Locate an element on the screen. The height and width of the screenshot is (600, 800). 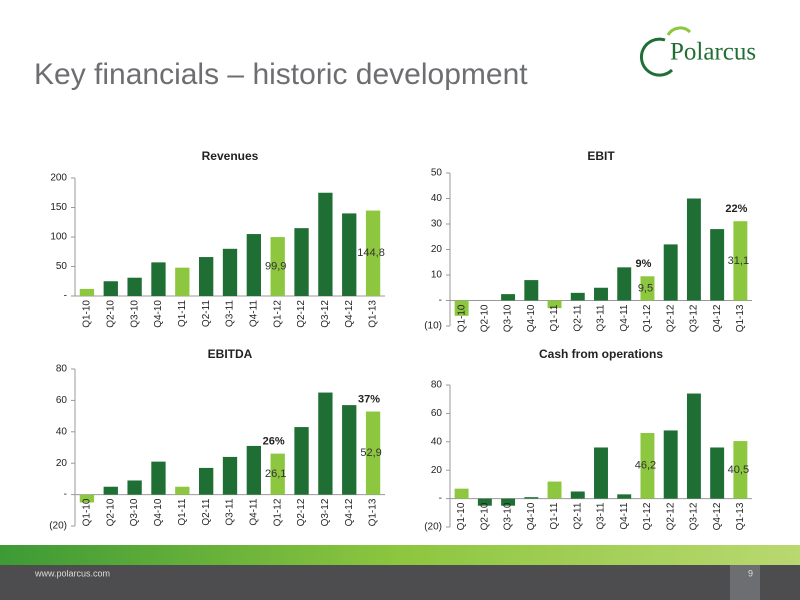
y-tick-label: 50 is located at coordinates (437, 173).